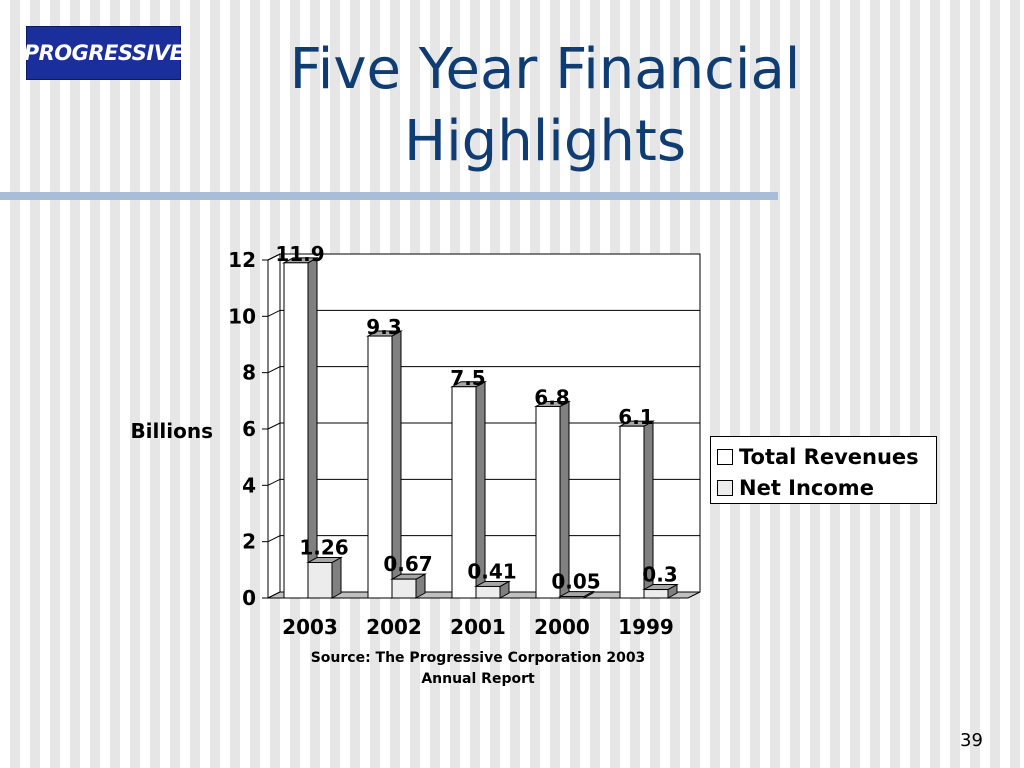 The width and height of the screenshot is (1024, 768). Describe the element at coordinates (249, 485) in the screenshot. I see `y-tick-label: 4` at that location.